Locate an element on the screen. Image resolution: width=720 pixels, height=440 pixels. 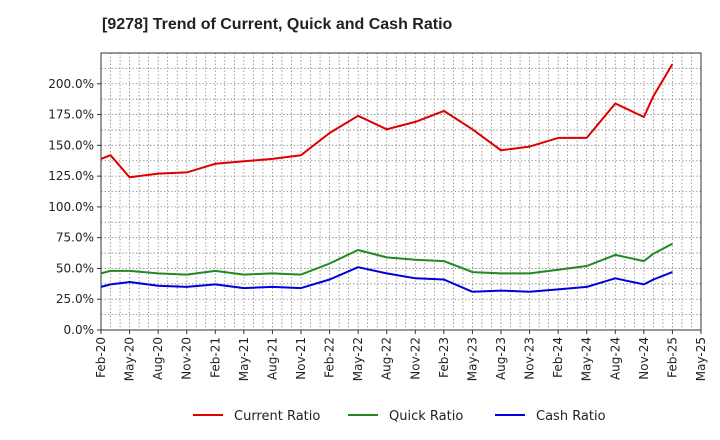
x-tick-label: Nov-23 is located at coordinates (530, 358).